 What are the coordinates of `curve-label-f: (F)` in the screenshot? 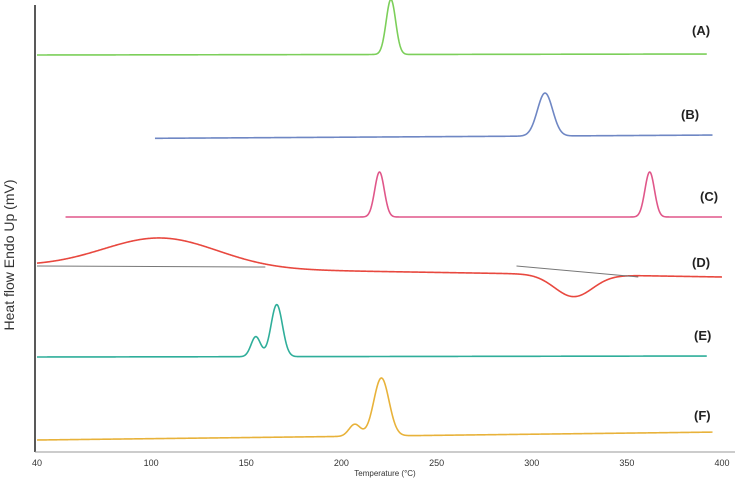 It's located at (702, 415).